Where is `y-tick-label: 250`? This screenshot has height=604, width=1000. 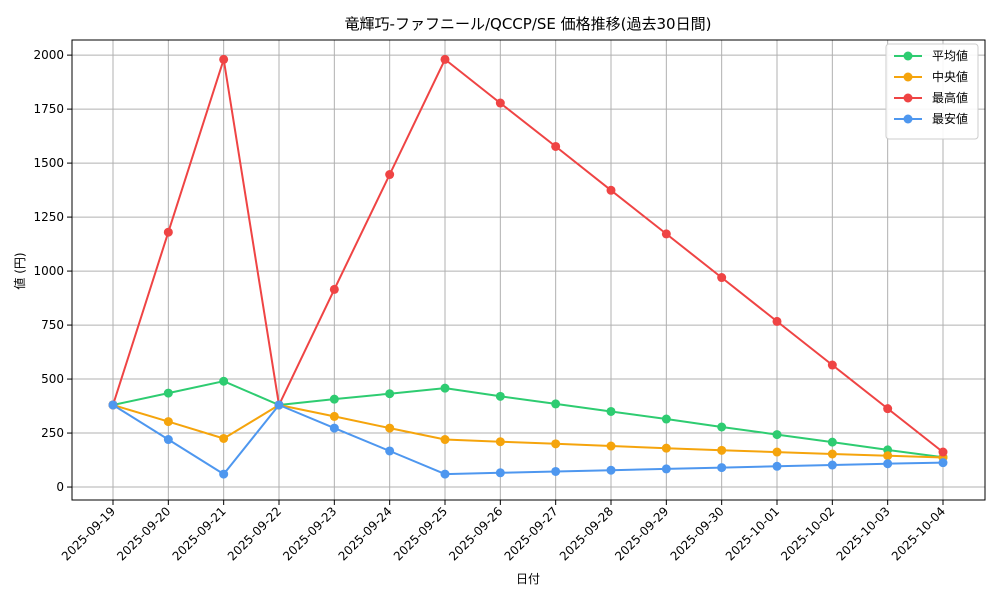 y-tick-label: 250 is located at coordinates (52, 433).